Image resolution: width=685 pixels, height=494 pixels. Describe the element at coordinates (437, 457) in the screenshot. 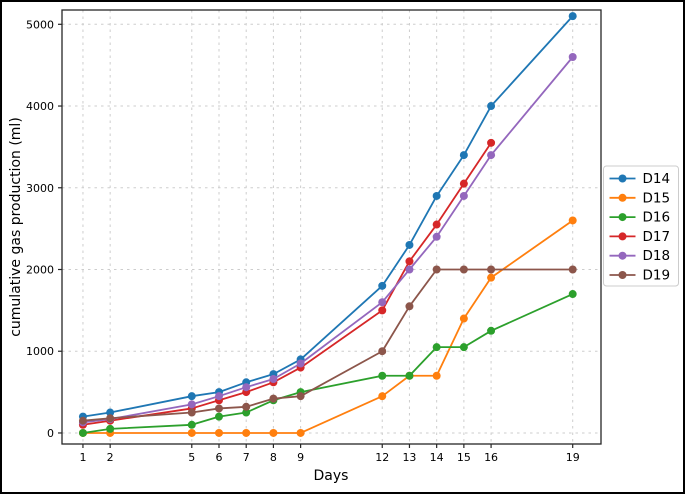

I see `x-tick-label-14: 14` at that location.